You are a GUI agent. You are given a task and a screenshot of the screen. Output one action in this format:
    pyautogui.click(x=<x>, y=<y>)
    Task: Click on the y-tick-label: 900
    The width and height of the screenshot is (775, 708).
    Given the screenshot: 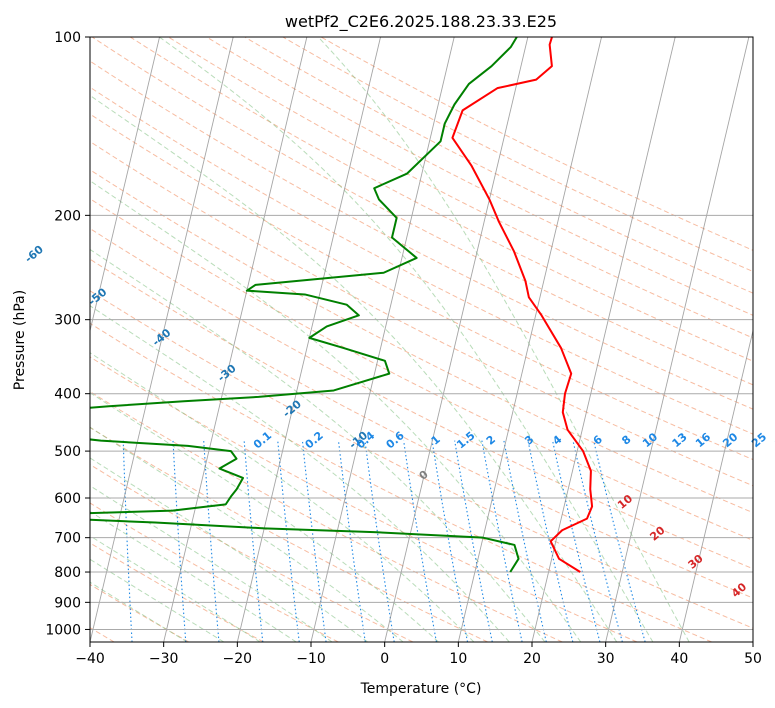 What is the action you would take?
    pyautogui.click(x=67, y=603)
    